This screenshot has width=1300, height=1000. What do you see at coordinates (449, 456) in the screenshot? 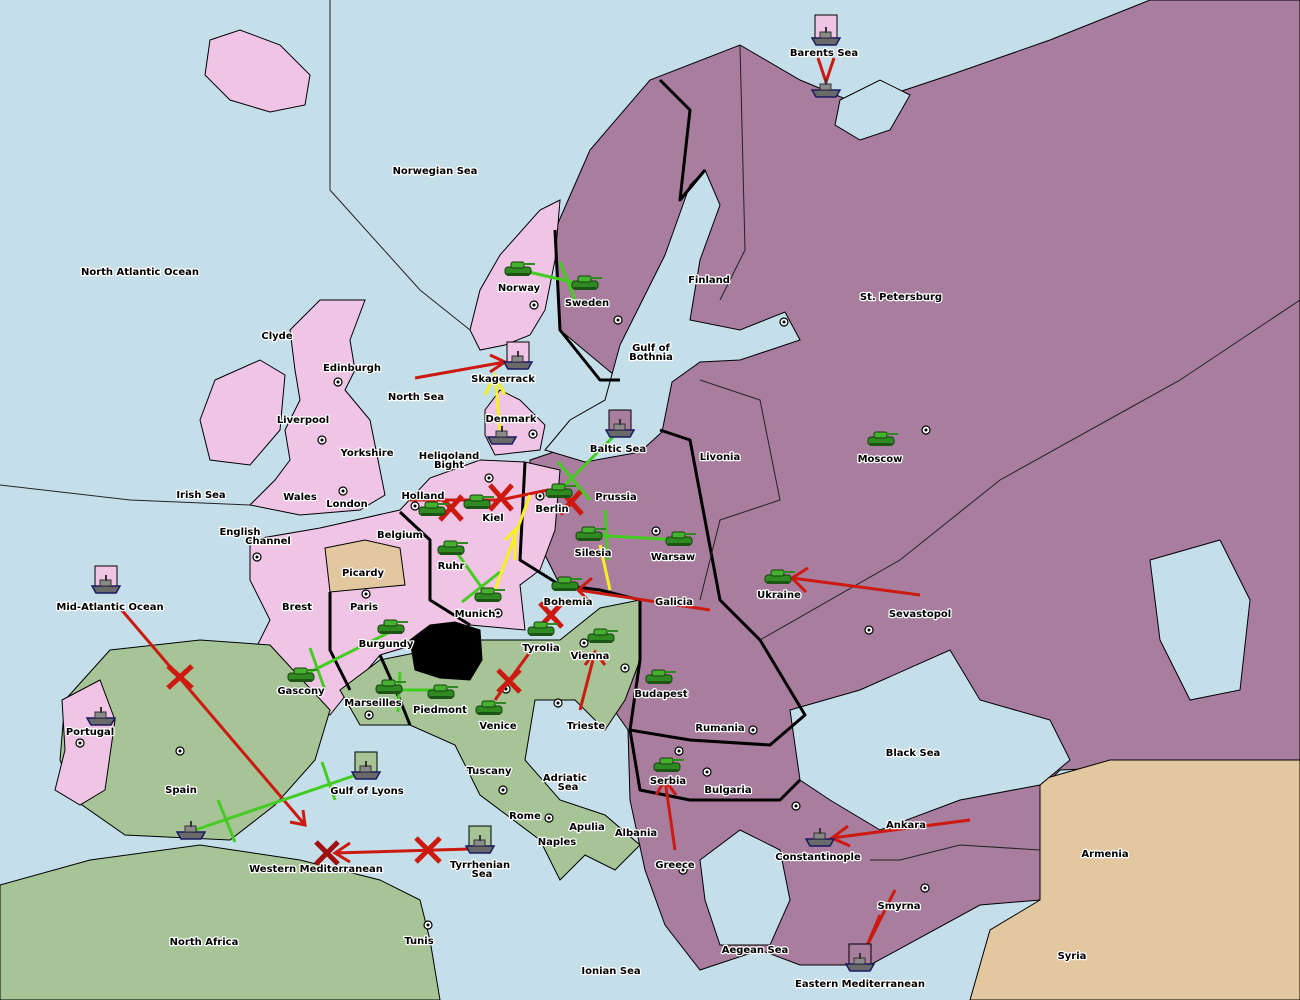
I see `label-heligoland: Heligoland` at bounding box center [449, 456].